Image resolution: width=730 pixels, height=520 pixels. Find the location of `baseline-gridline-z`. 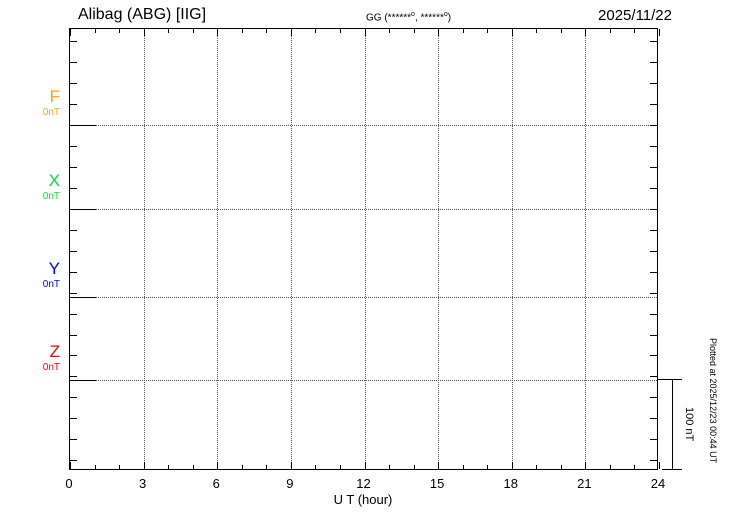

baseline-gridline-z is located at coordinates (363, 380).